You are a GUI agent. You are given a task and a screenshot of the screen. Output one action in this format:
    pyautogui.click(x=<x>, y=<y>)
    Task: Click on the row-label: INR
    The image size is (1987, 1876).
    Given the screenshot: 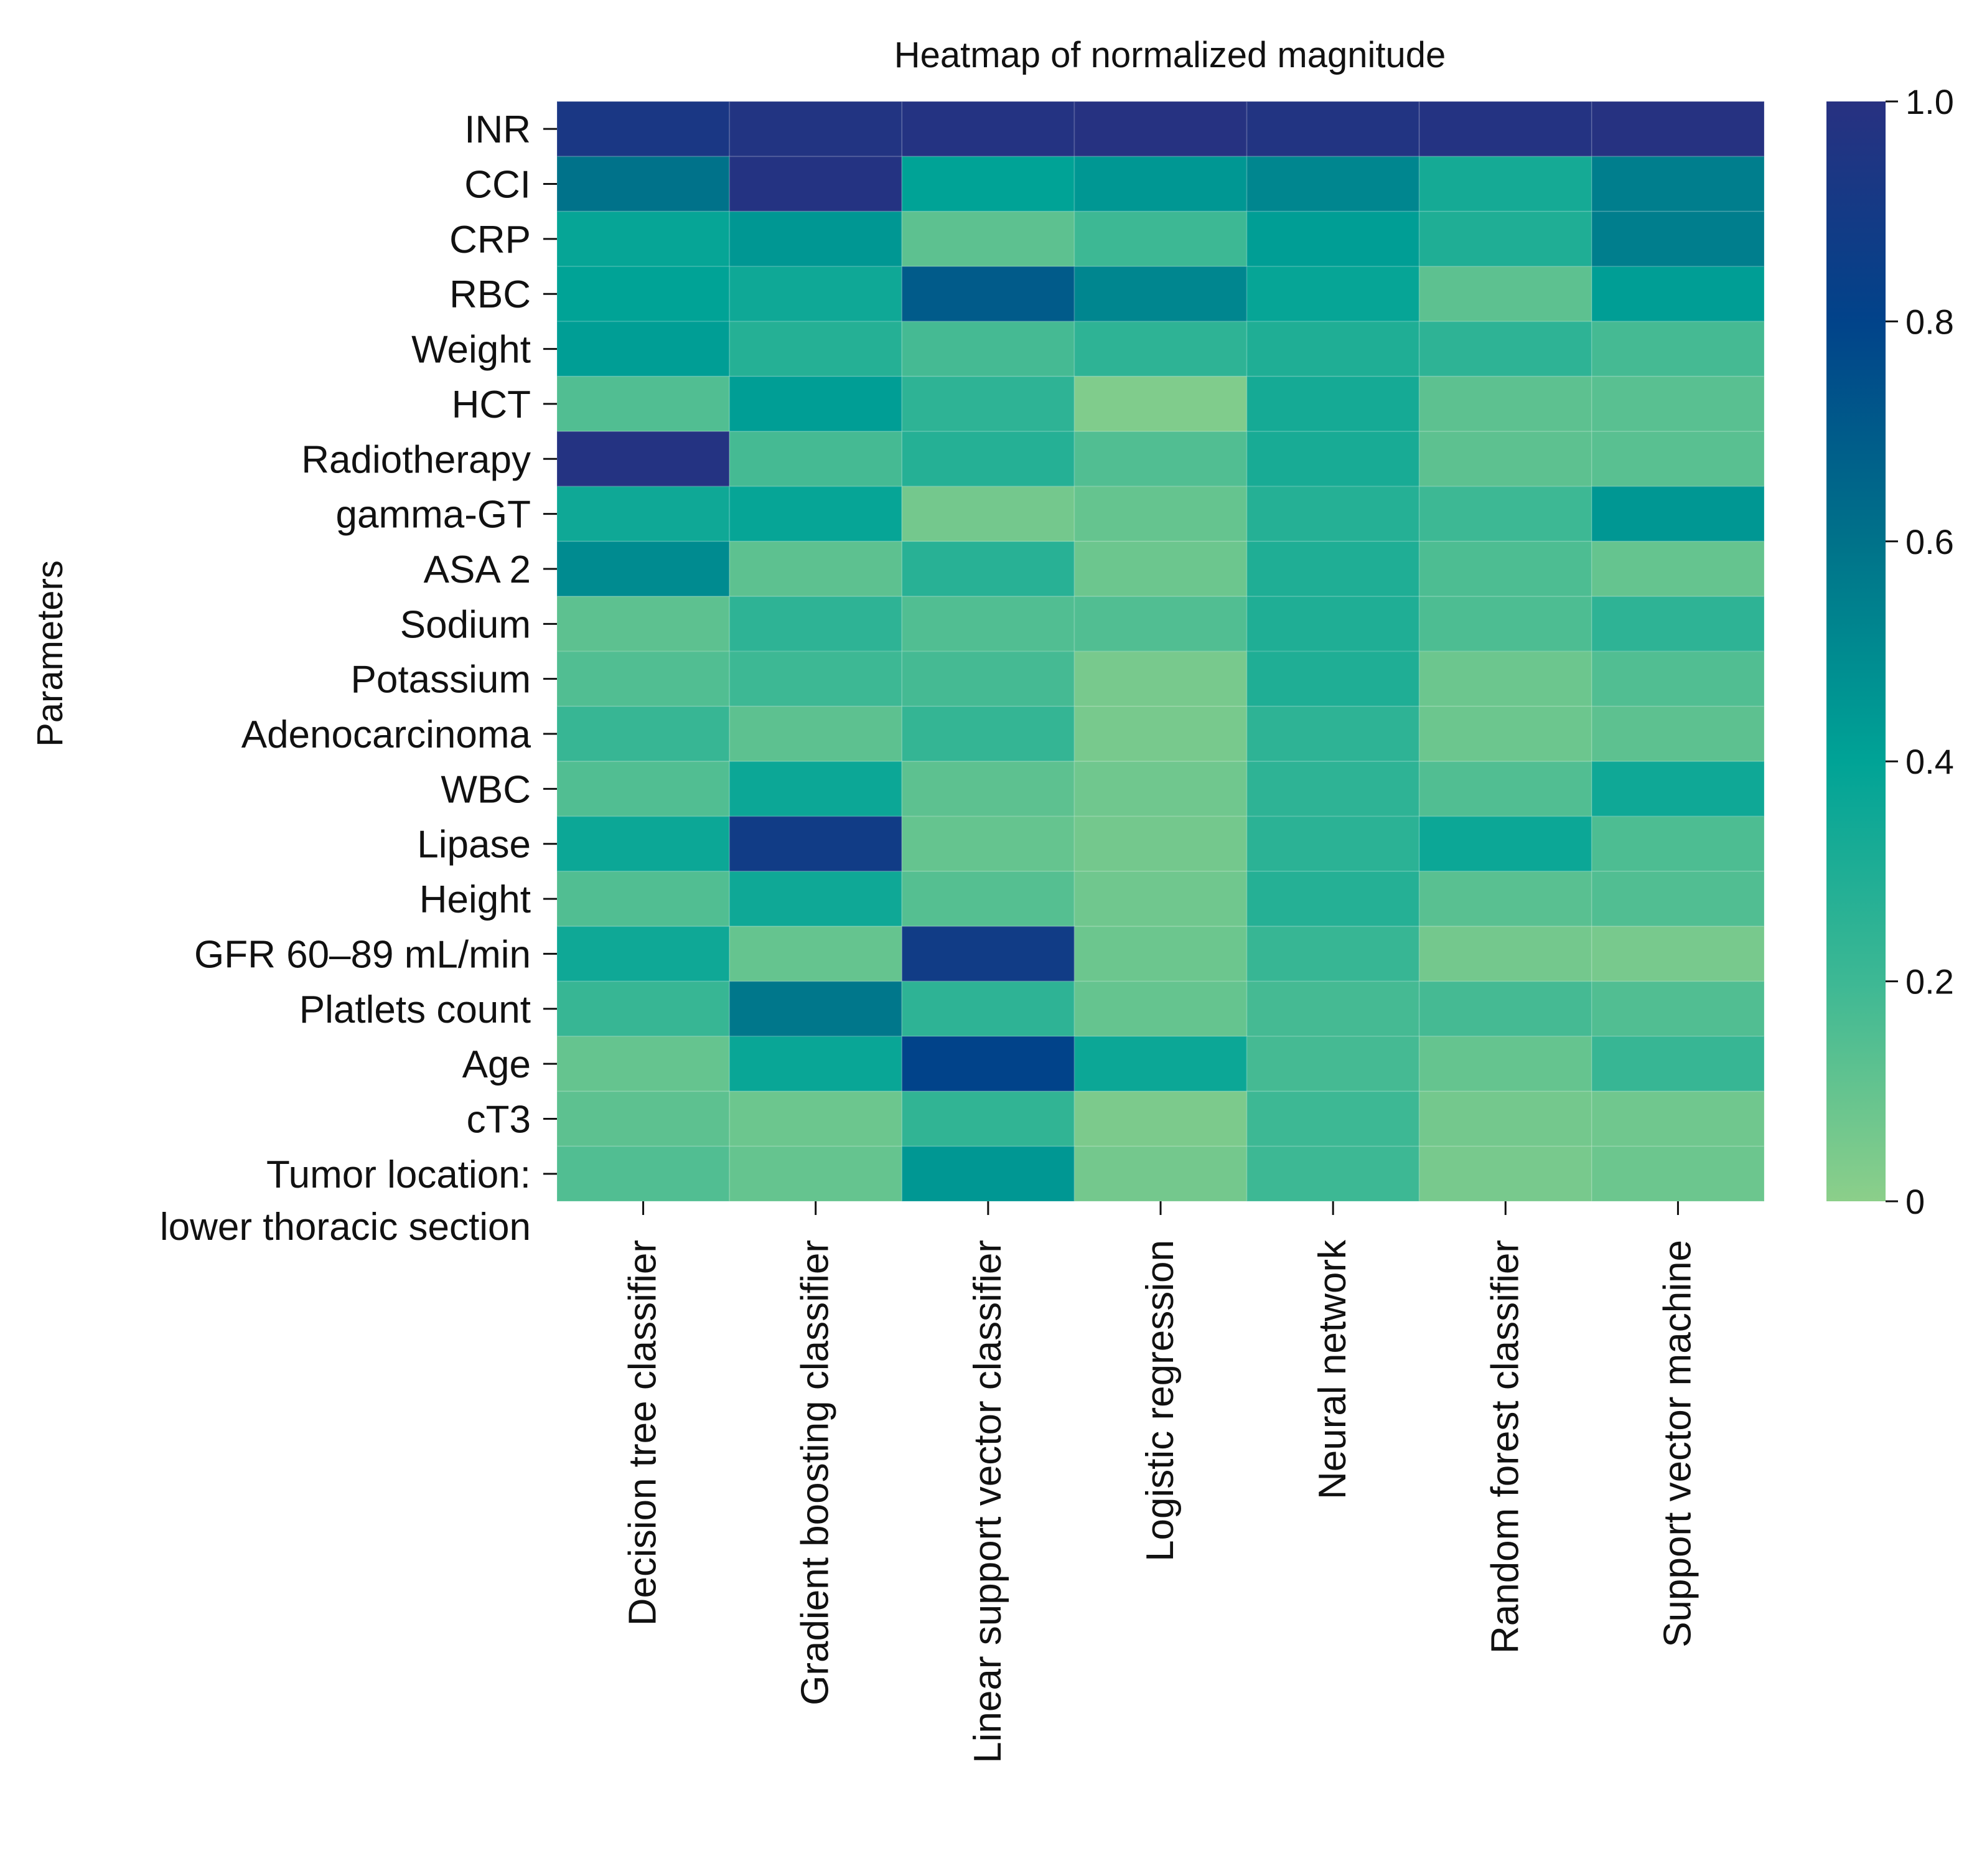 What is the action you would take?
    pyautogui.click(x=497, y=129)
    